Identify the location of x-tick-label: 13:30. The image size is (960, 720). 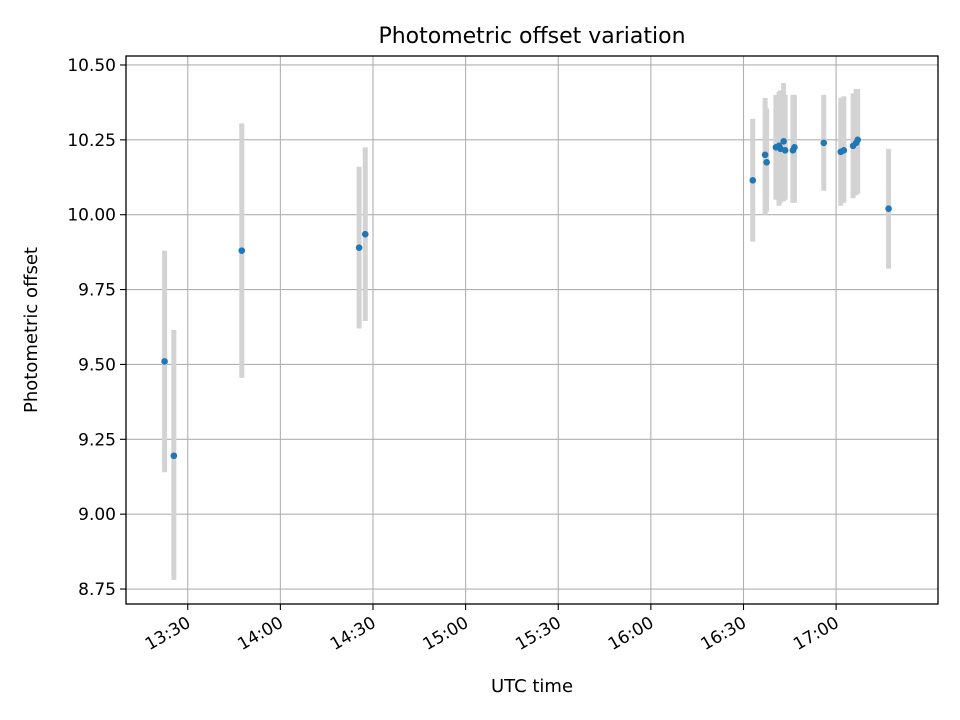
(168, 634).